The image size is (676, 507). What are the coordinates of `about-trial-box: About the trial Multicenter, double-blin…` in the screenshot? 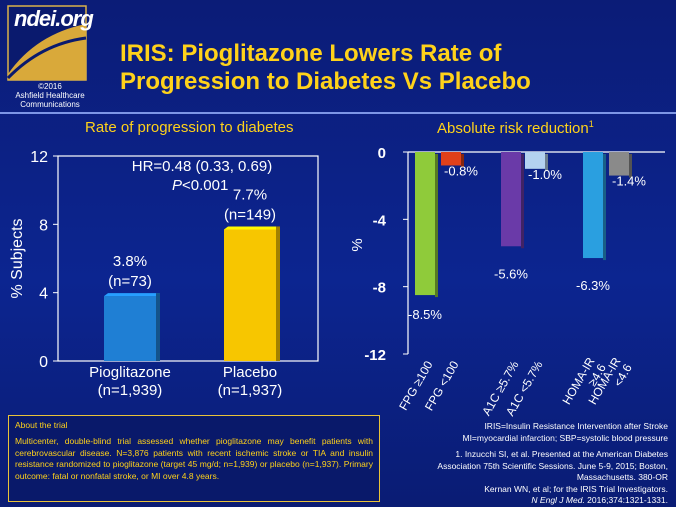 It's located at (194, 458).